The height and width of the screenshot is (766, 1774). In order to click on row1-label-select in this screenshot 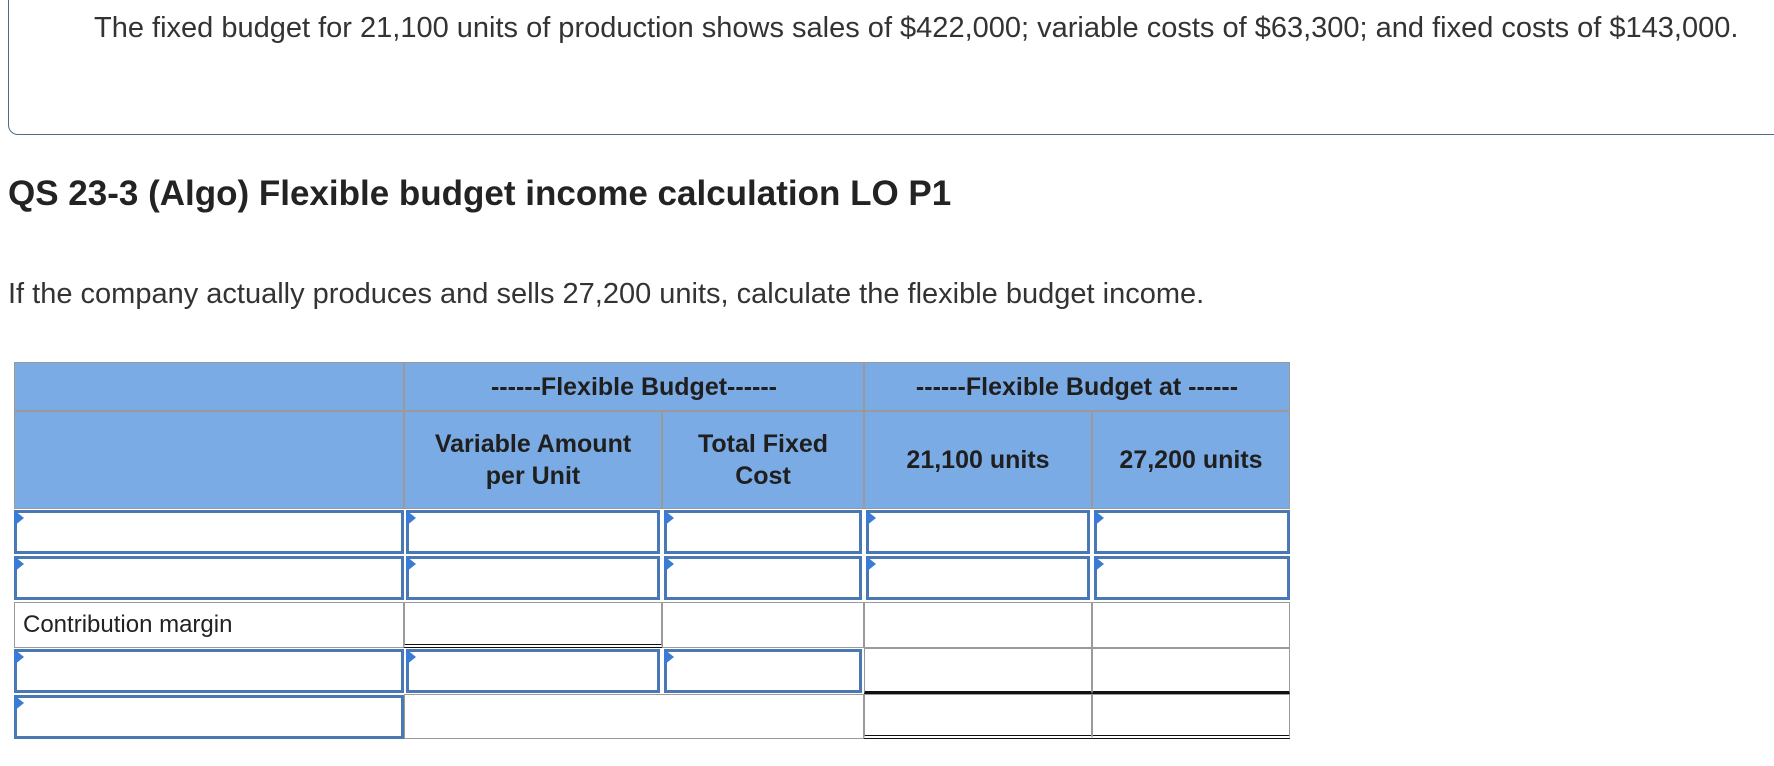, I will do `click(209, 532)`.